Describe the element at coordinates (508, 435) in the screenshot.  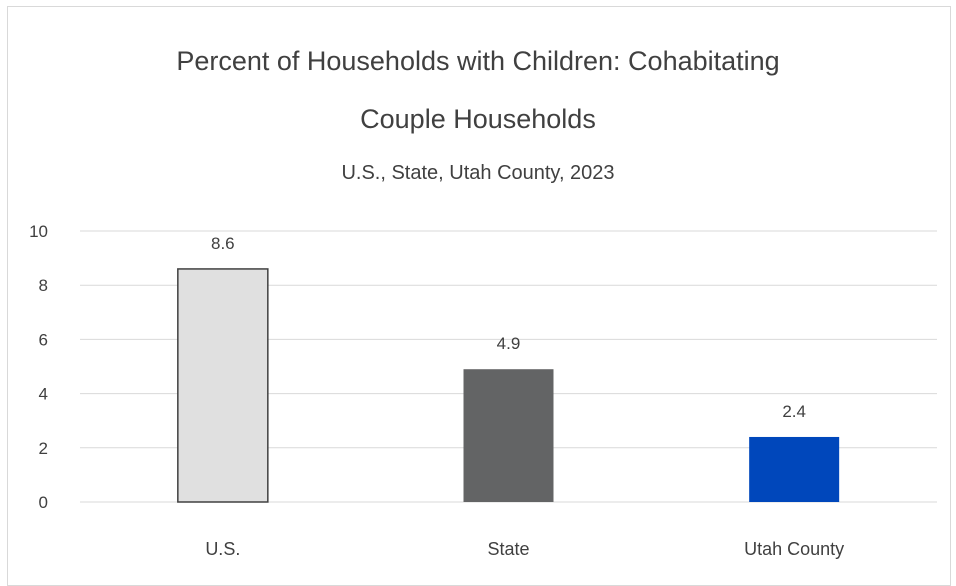
I see `bar-state` at that location.